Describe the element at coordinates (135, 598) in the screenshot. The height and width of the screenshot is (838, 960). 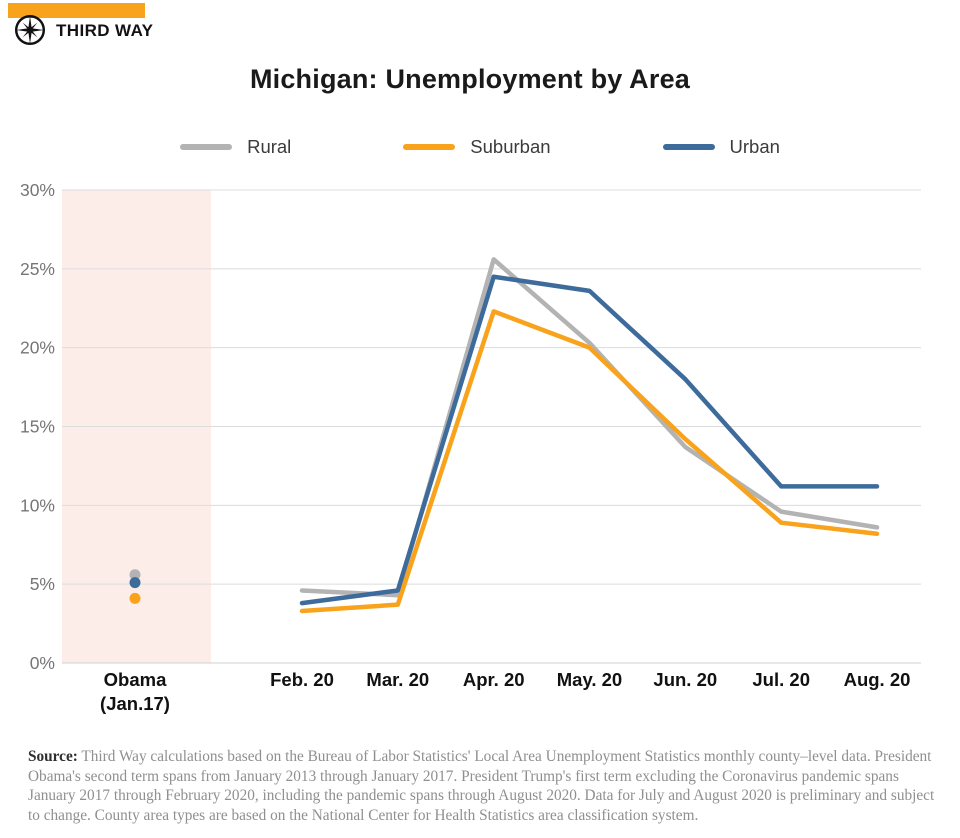
I see `chart-dot-suburban` at that location.